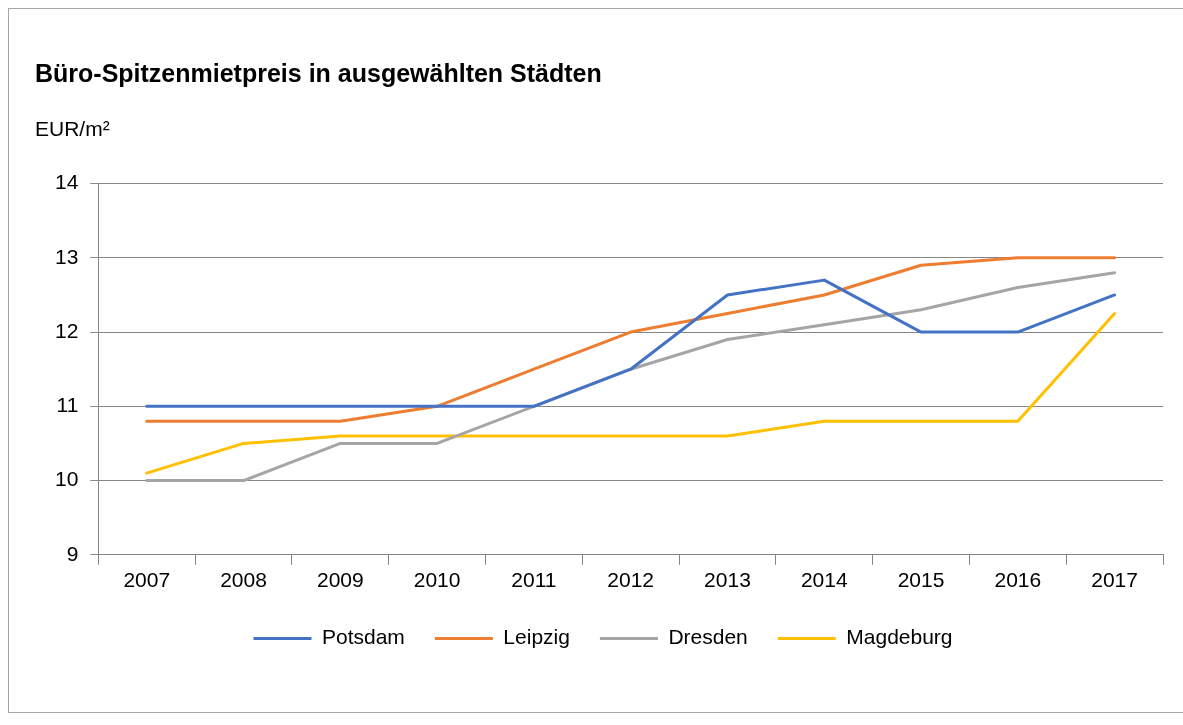 This screenshot has width=1183, height=725. What do you see at coordinates (72, 129) in the screenshot?
I see `y-axis-title: EUR/m²` at bounding box center [72, 129].